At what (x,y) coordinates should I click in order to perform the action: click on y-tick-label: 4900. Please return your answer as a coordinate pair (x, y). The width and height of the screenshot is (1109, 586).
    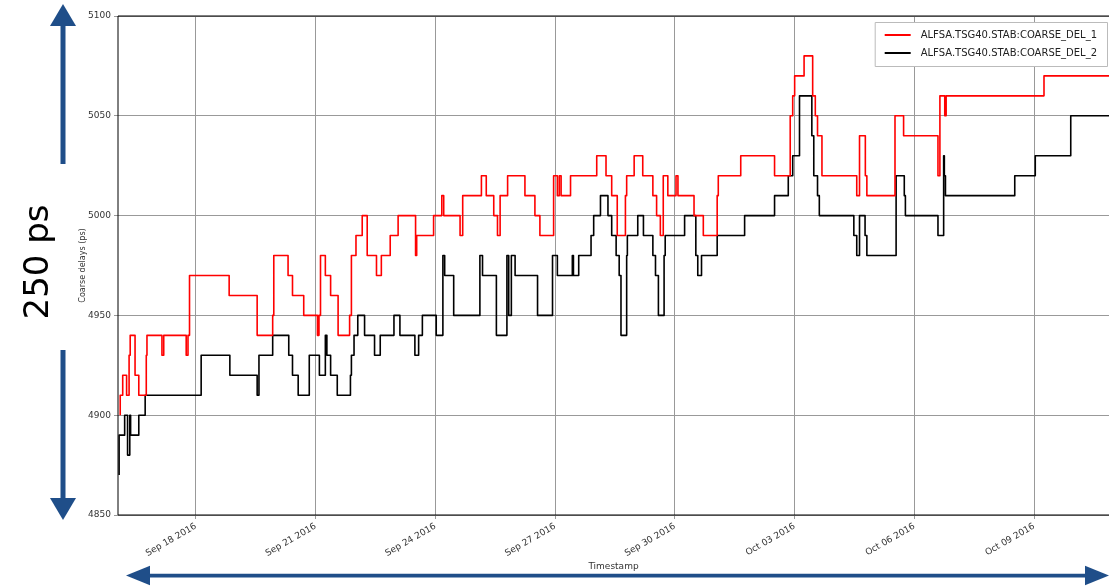
    Looking at the image, I should click on (100, 414).